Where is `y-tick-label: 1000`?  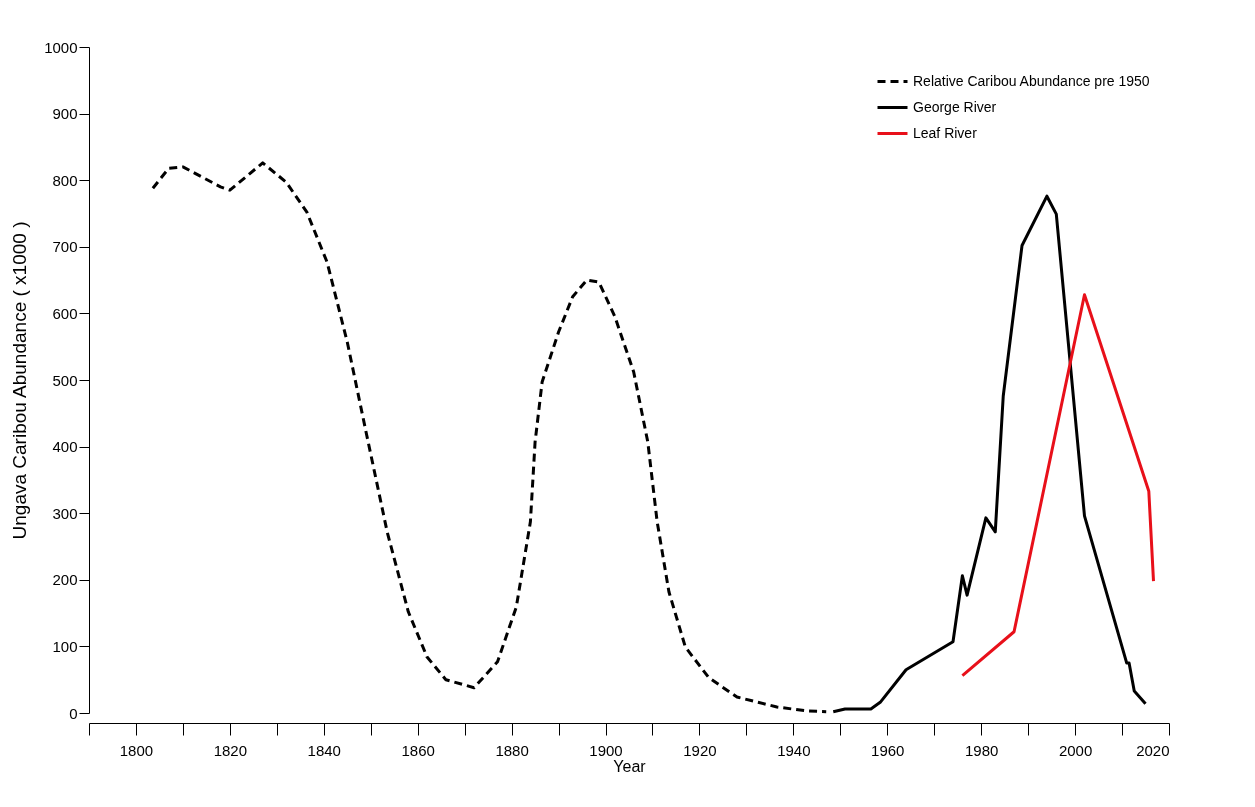 y-tick-label: 1000 is located at coordinates (61, 47).